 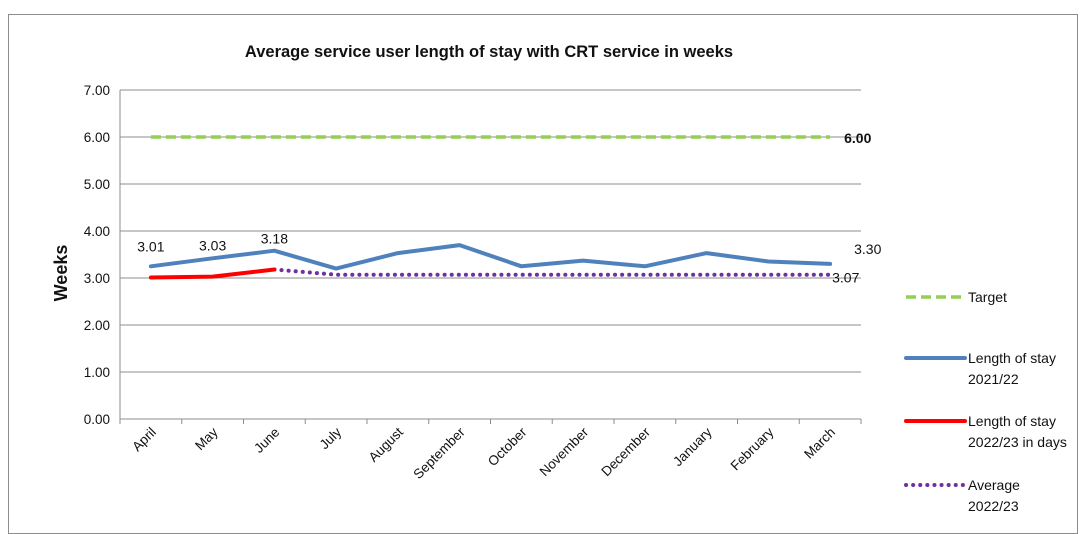 What do you see at coordinates (564, 451) in the screenshot?
I see `x-tick-label: November` at bounding box center [564, 451].